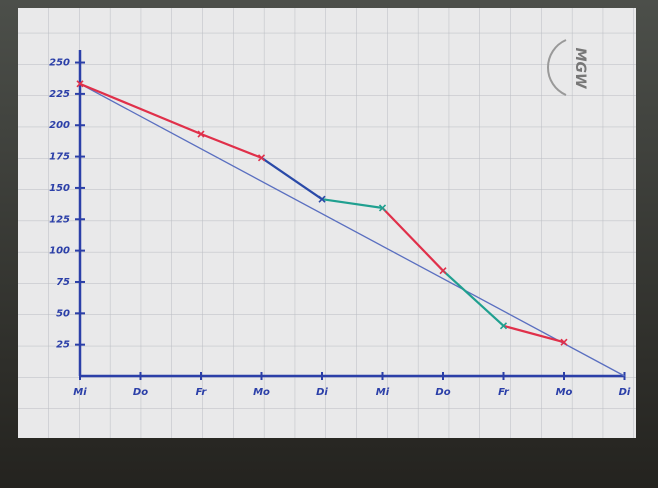  Describe the element at coordinates (63, 313) in the screenshot. I see `y-tick-label: 50` at that location.